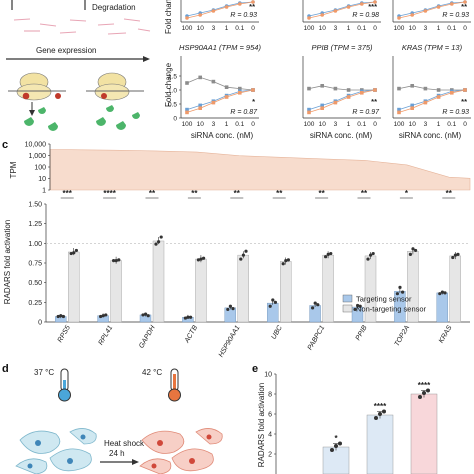  I want to click on mini-gene-title: HSP90AA1 (TPM = 954), so click(220, 47).